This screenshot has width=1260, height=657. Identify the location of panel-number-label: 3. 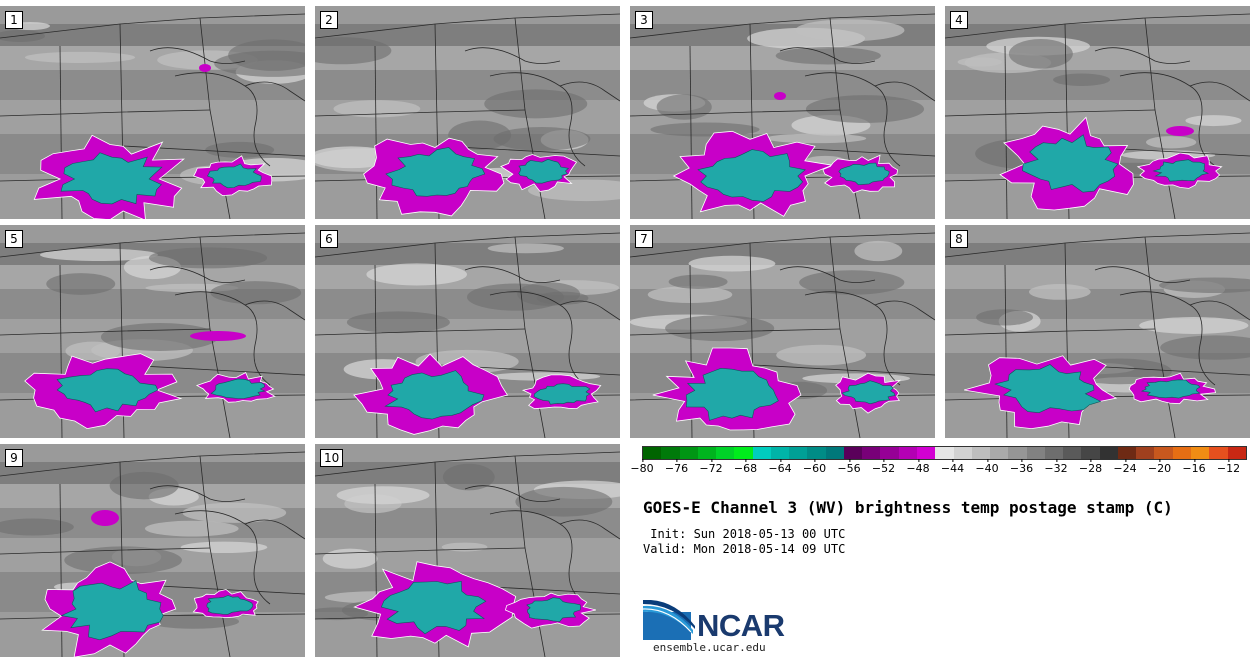
(644, 20).